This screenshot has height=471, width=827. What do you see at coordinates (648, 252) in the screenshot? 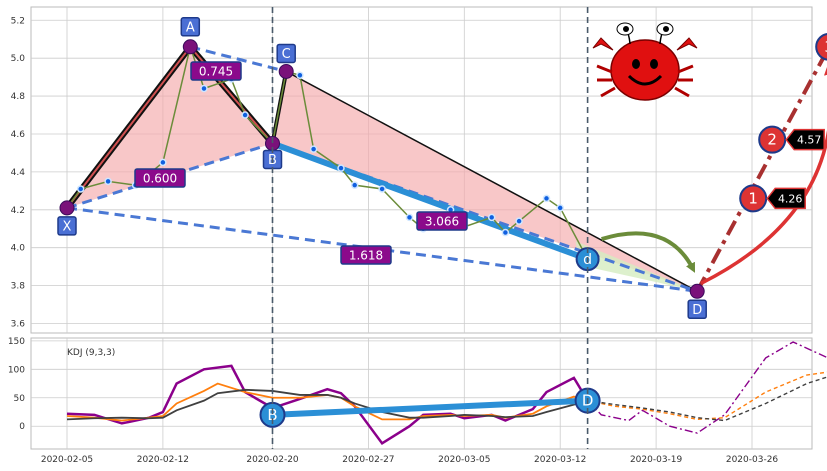
I see `curve-arrow` at bounding box center [648, 252].